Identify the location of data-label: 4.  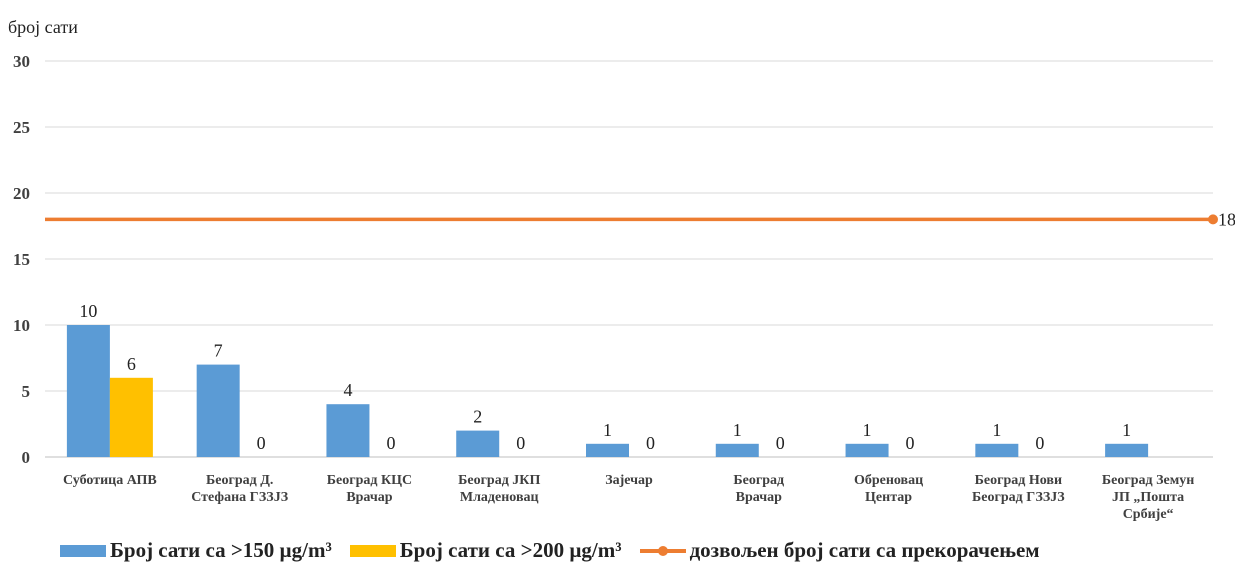
(347, 390).